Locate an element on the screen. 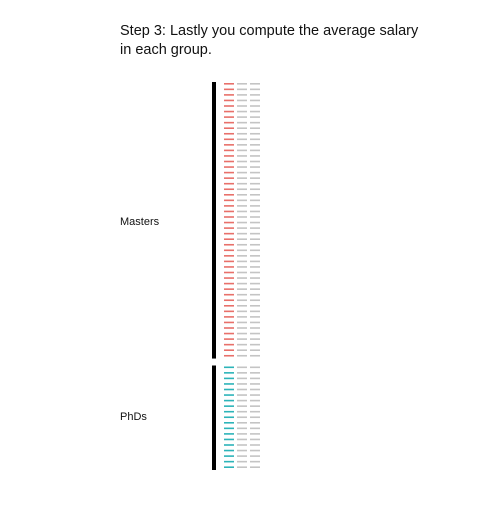 The width and height of the screenshot is (480, 520). group-brackets is located at coordinates (214, 276).